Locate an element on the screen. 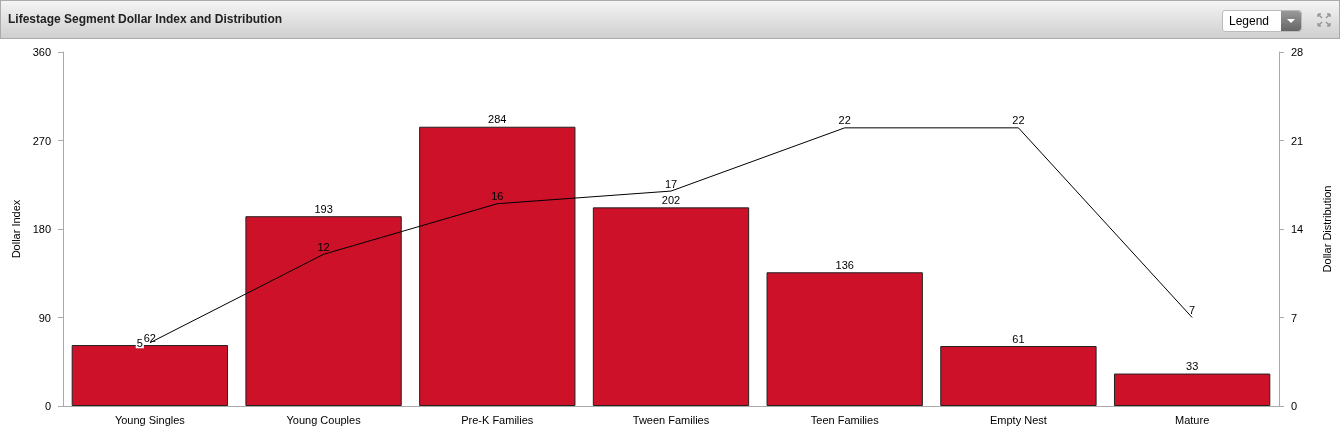  data-label: 61 is located at coordinates (1018, 338).